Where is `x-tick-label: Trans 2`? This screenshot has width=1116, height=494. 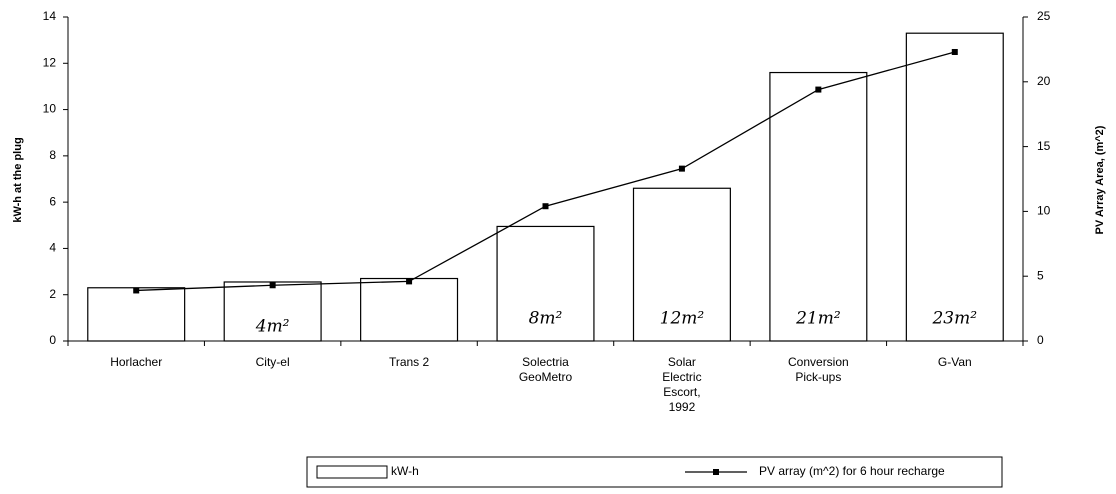
x-tick-label: Trans 2 is located at coordinates (409, 362).